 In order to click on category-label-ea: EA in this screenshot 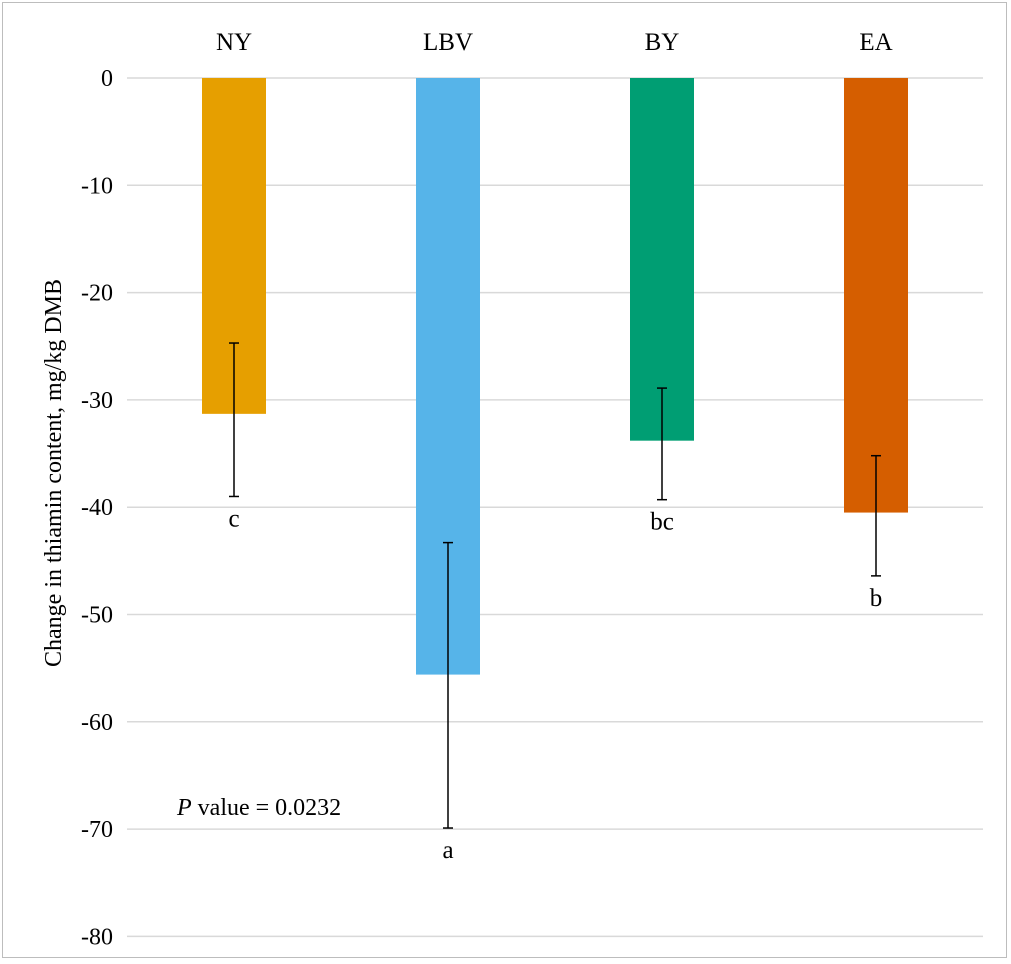, I will do `click(875, 42)`.